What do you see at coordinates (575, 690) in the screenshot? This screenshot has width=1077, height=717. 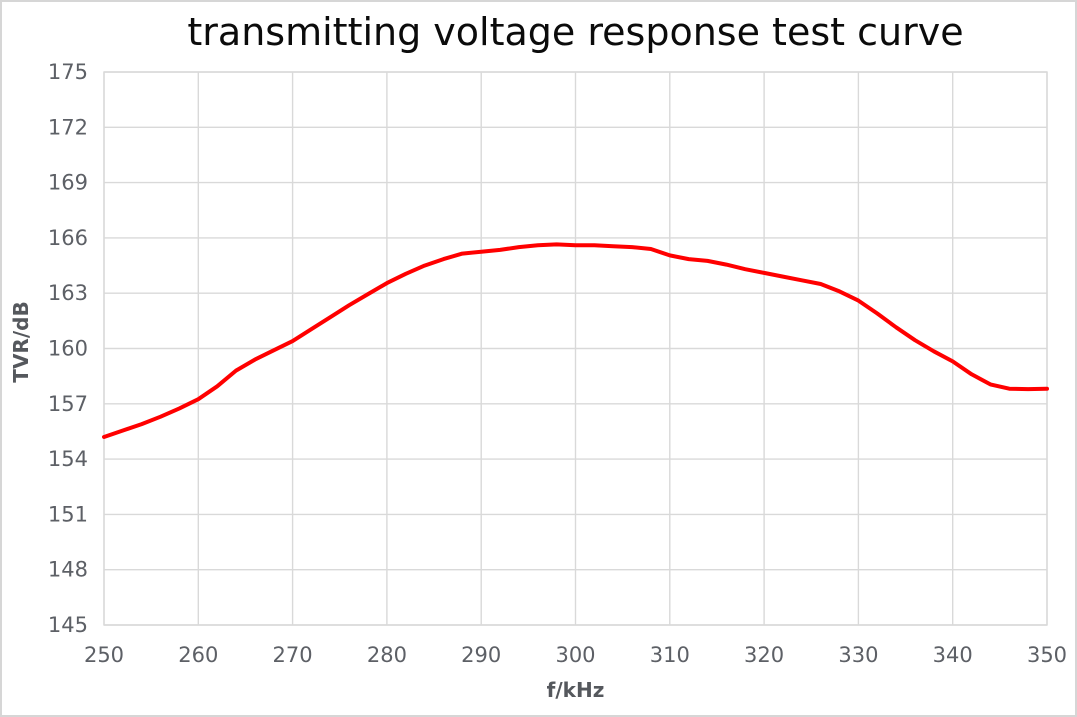 I see `x-axis-title: f/kHz` at bounding box center [575, 690].